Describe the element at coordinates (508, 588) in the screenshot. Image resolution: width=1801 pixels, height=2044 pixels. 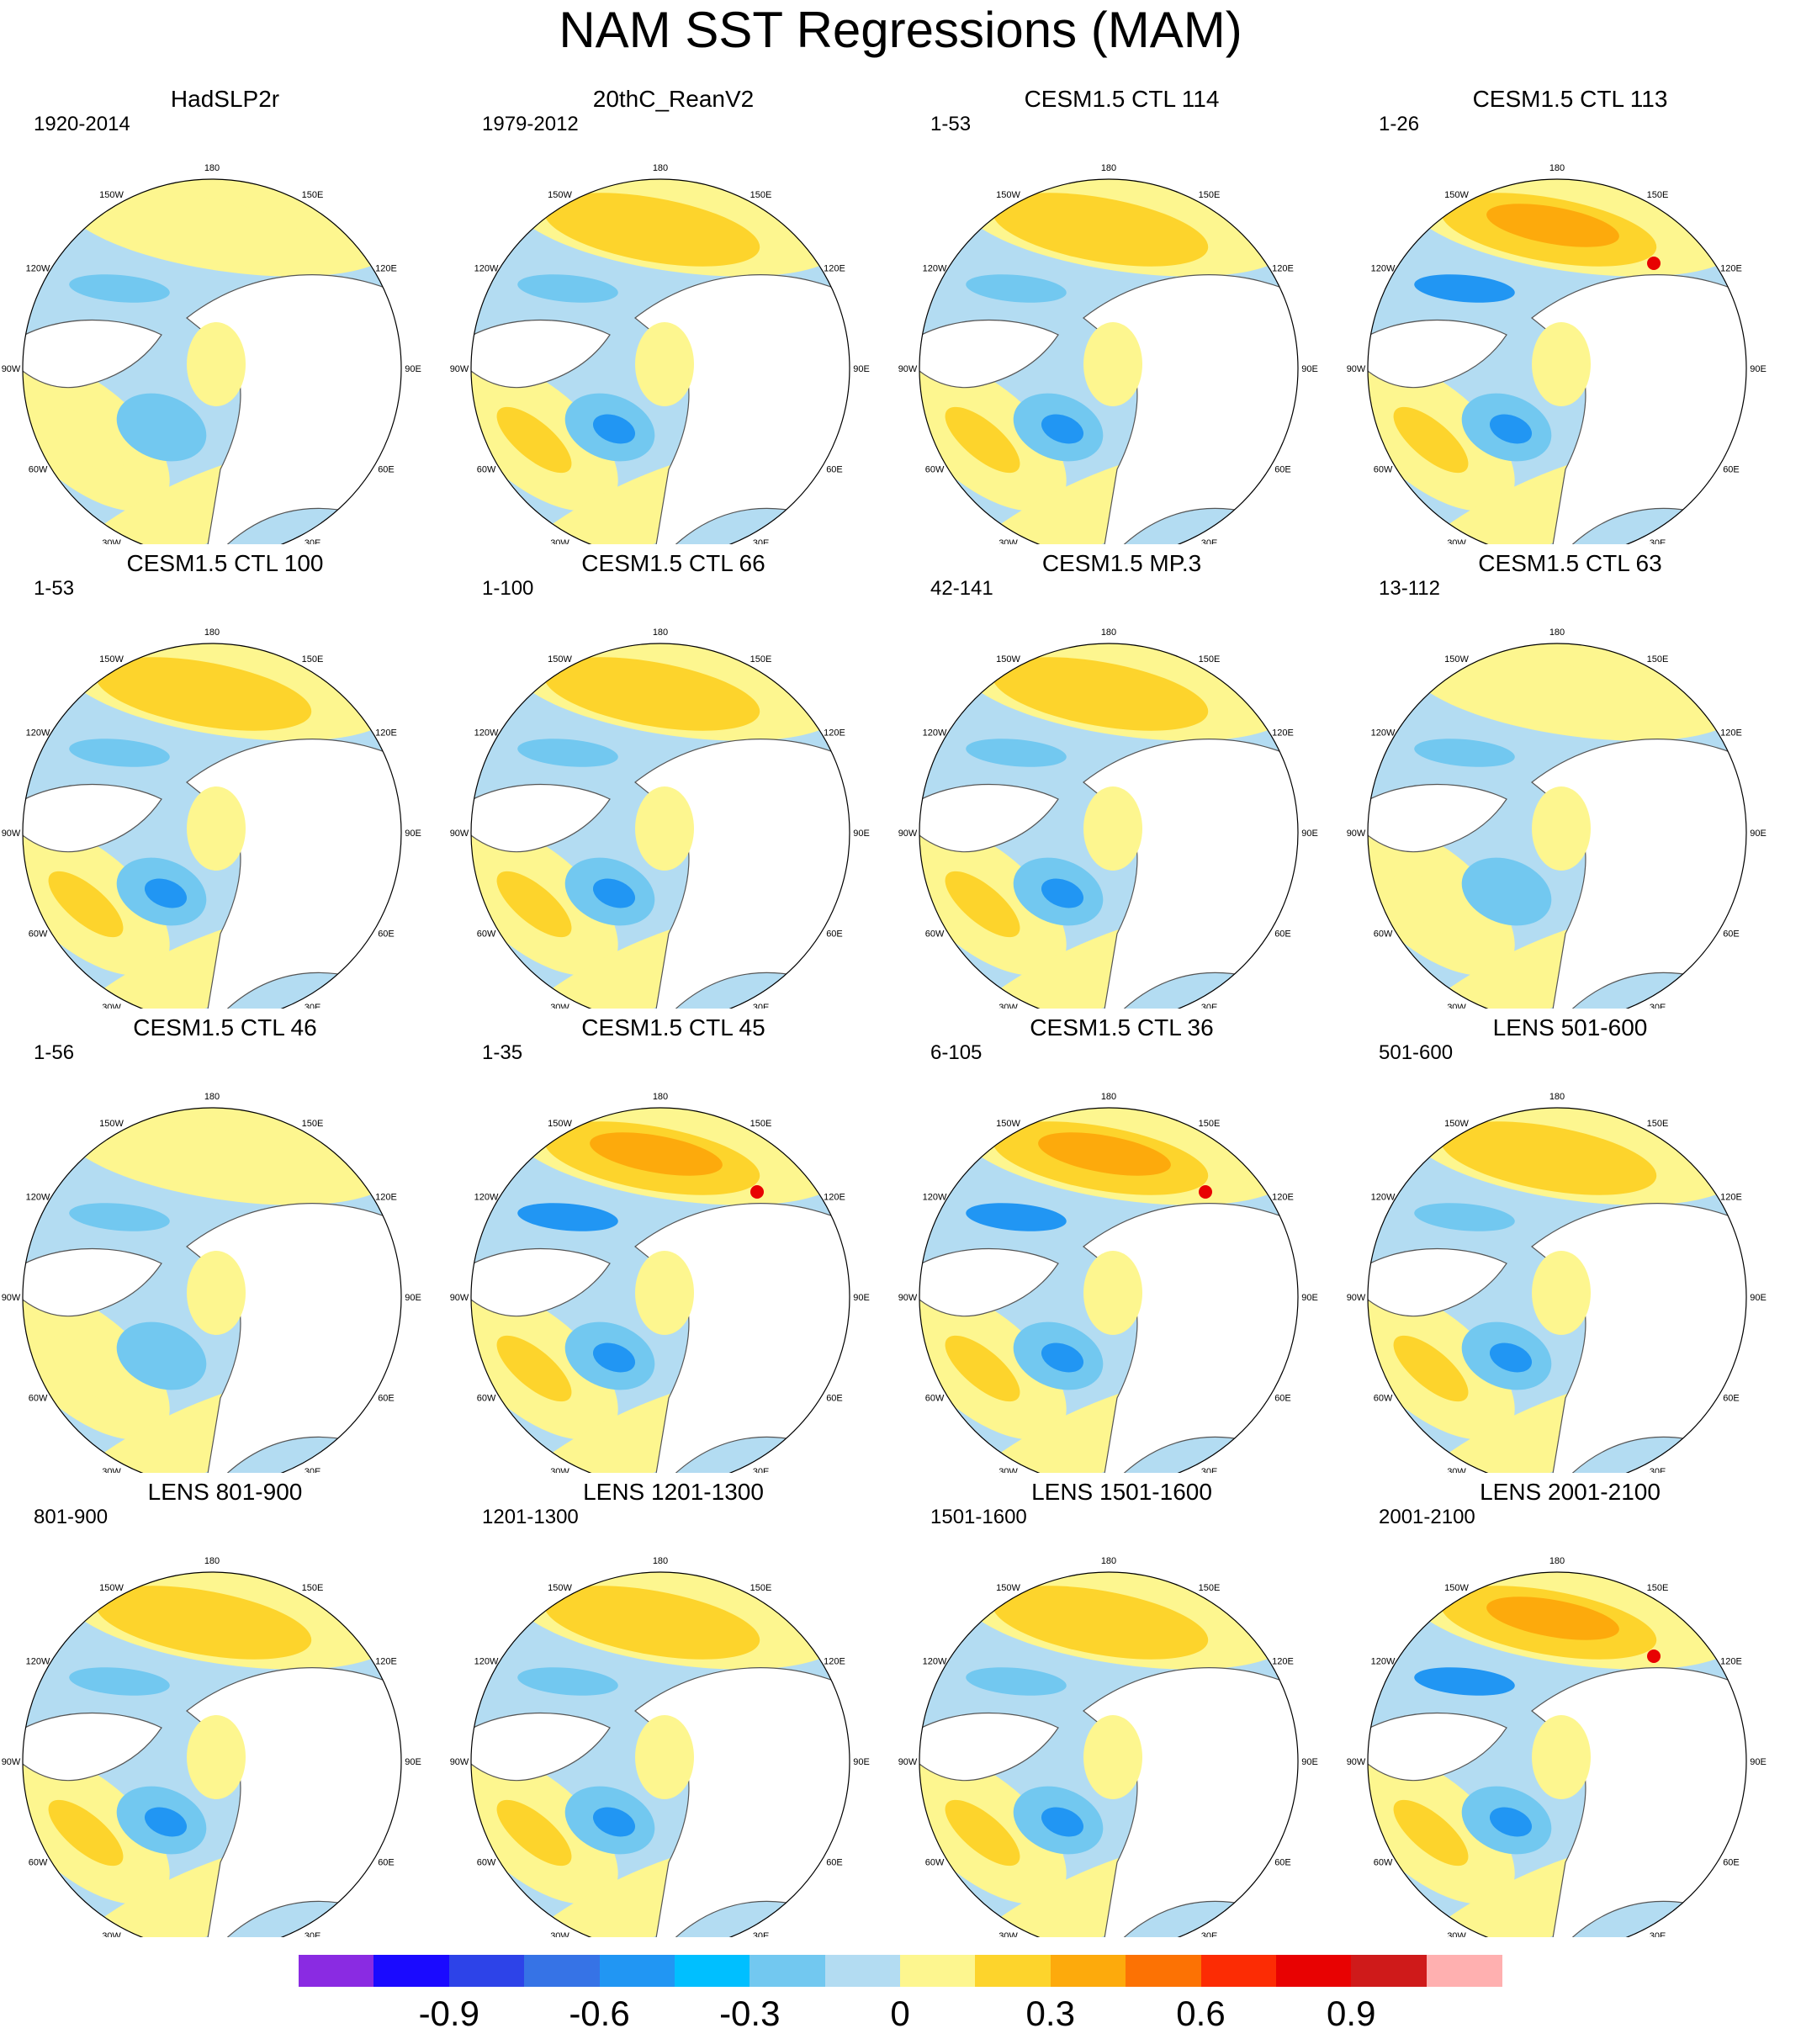
I see `panel-period-label: 1-100` at that location.